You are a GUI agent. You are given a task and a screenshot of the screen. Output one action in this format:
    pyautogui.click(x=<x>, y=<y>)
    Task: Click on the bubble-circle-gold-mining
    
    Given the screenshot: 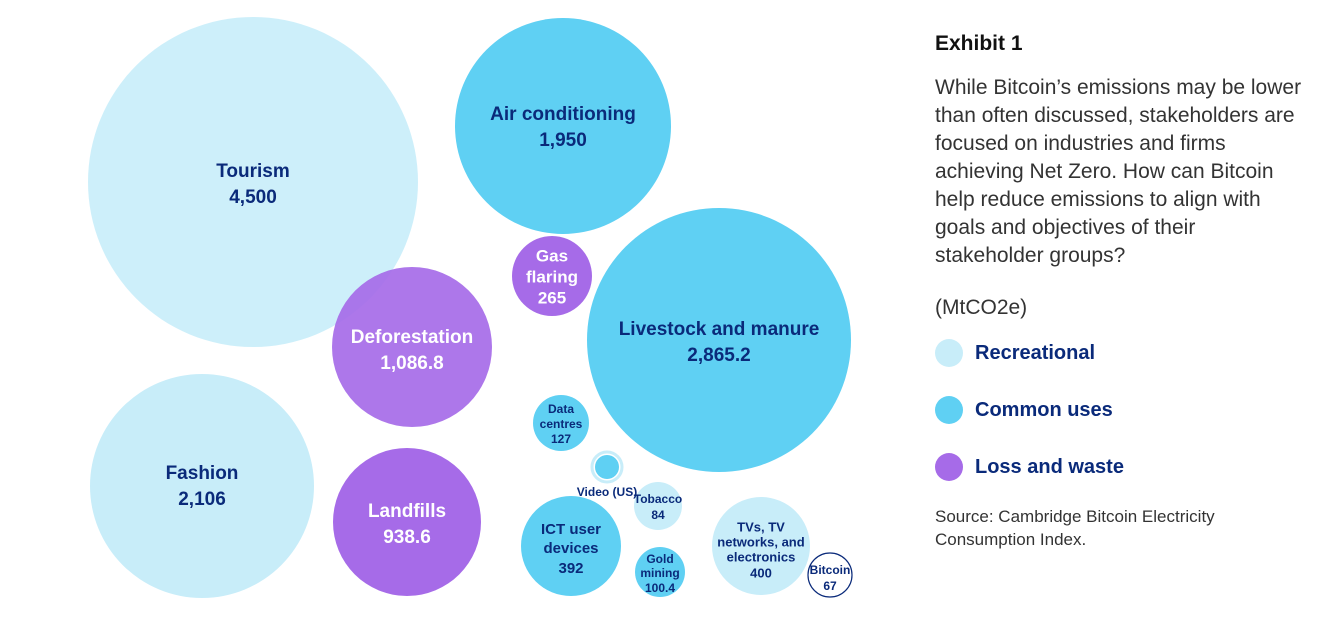 What is the action you would take?
    pyautogui.click(x=660, y=572)
    